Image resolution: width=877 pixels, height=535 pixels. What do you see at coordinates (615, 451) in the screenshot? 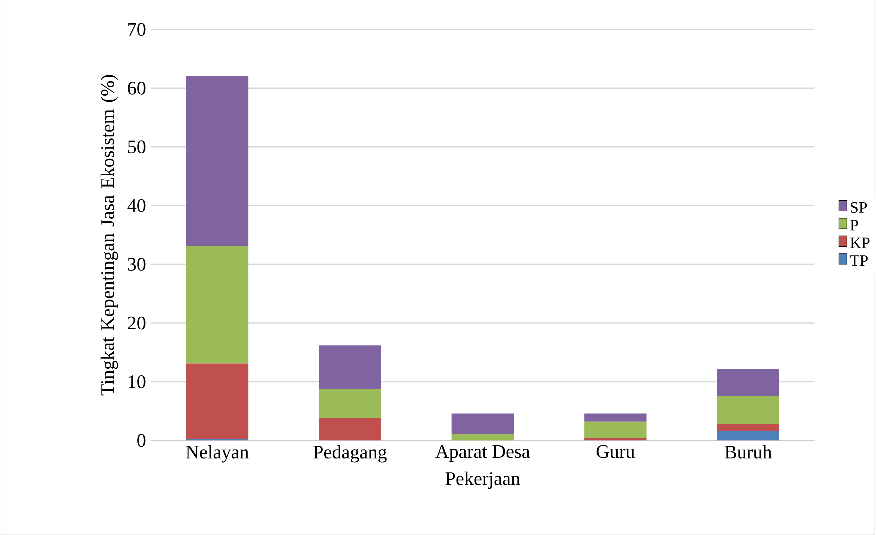
I see `x-tick-label: Guru` at bounding box center [615, 451].